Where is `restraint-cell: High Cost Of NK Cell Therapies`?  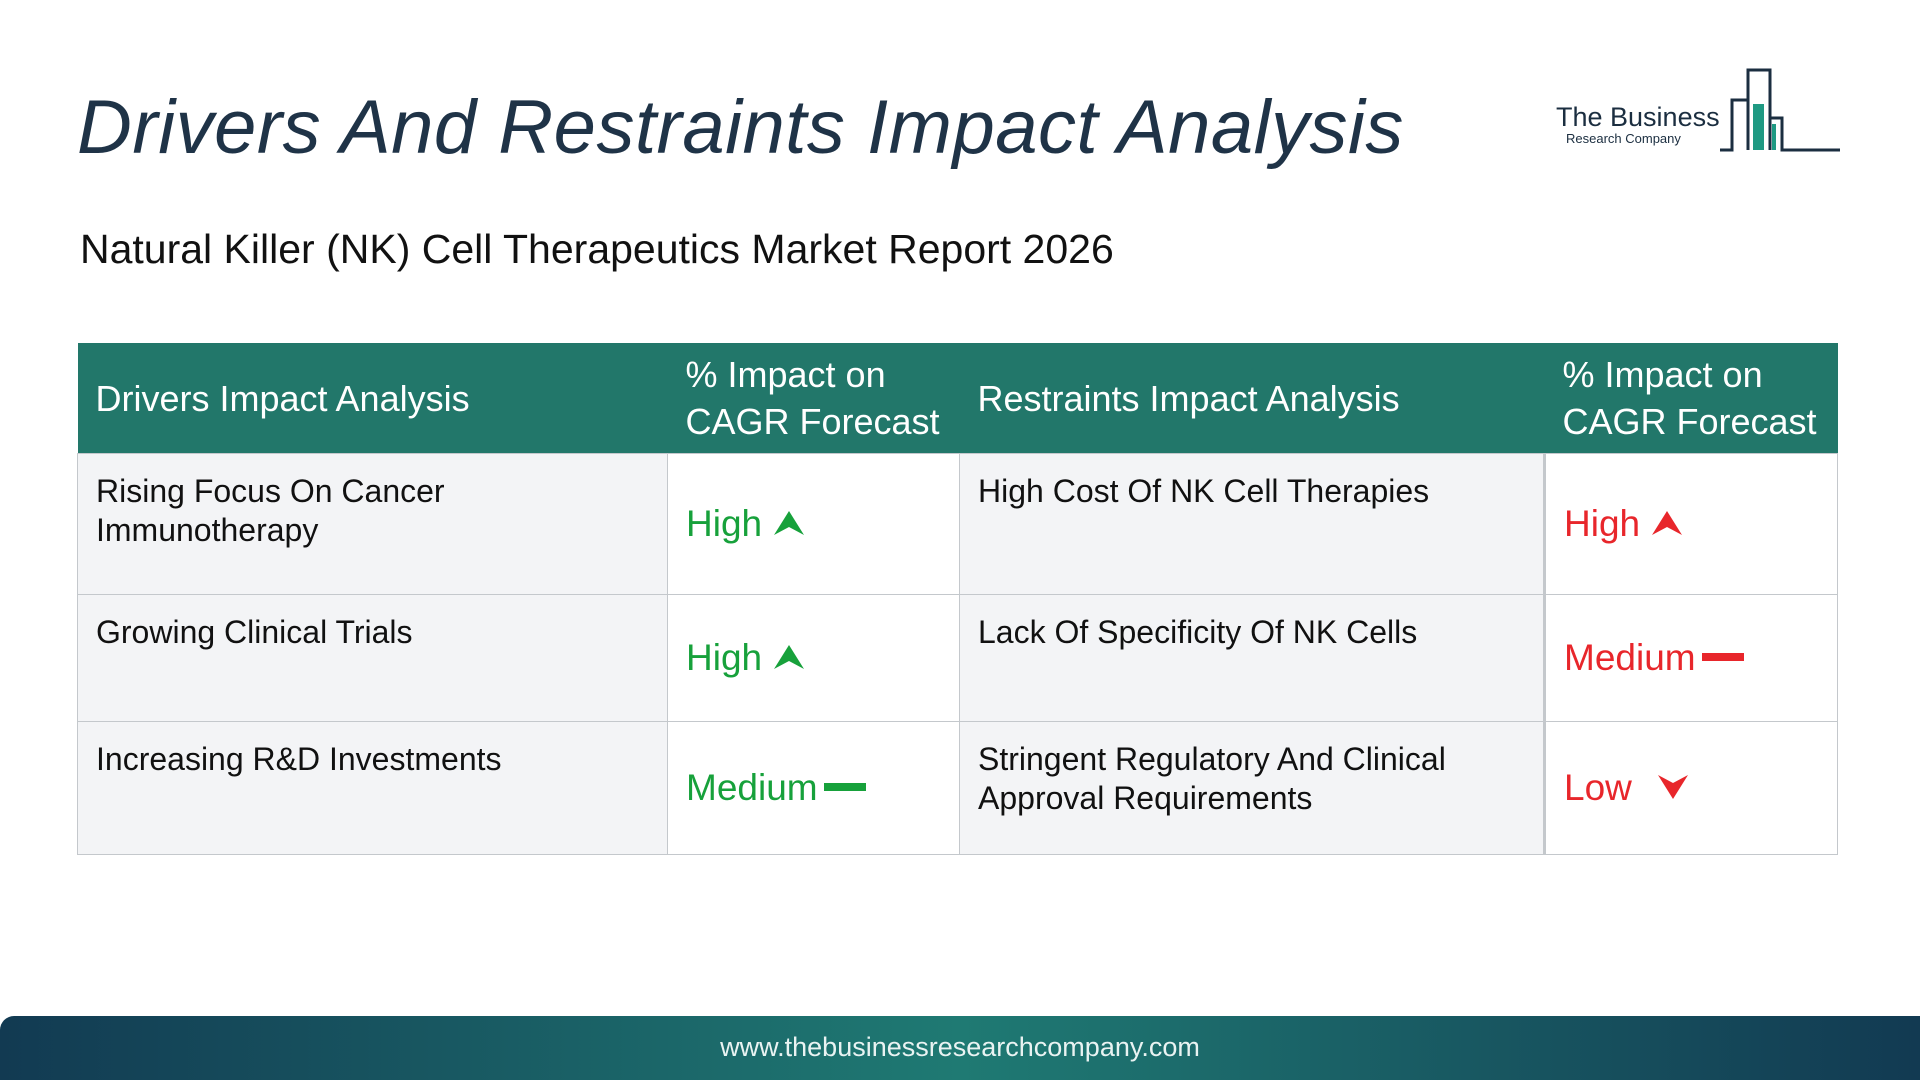
restraint-cell: High Cost Of NK Cell Therapies is located at coordinates (1252, 524).